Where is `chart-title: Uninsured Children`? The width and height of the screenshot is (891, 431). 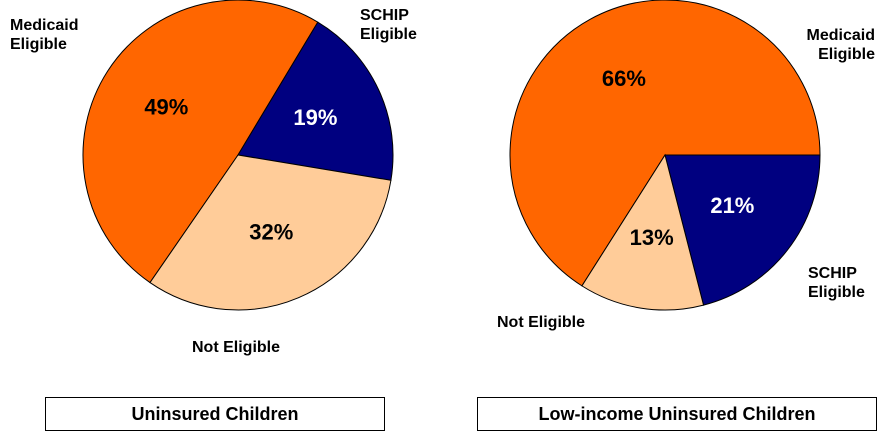
chart-title: Uninsured Children is located at coordinates (215, 414).